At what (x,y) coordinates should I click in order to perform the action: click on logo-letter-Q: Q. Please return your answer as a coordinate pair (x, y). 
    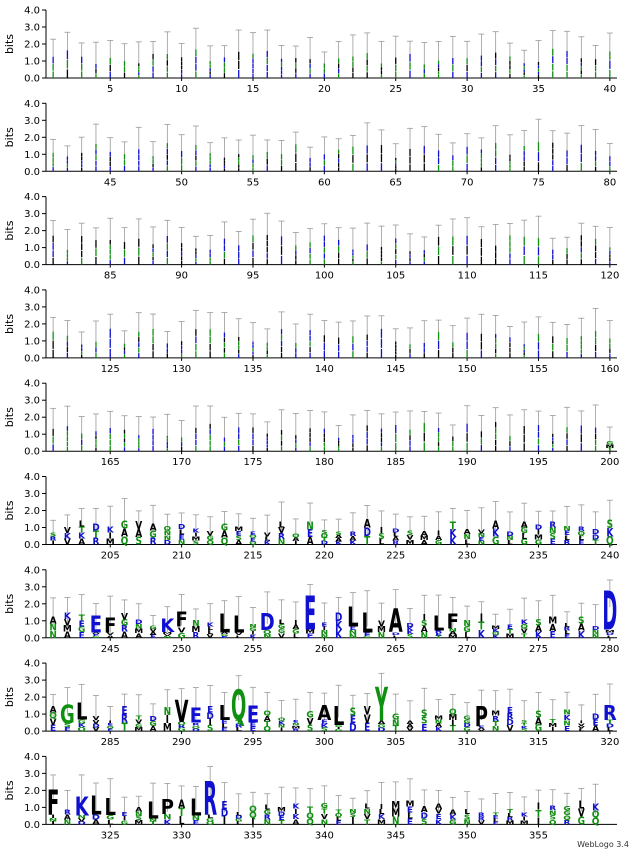
    Looking at the image, I should click on (238, 705).